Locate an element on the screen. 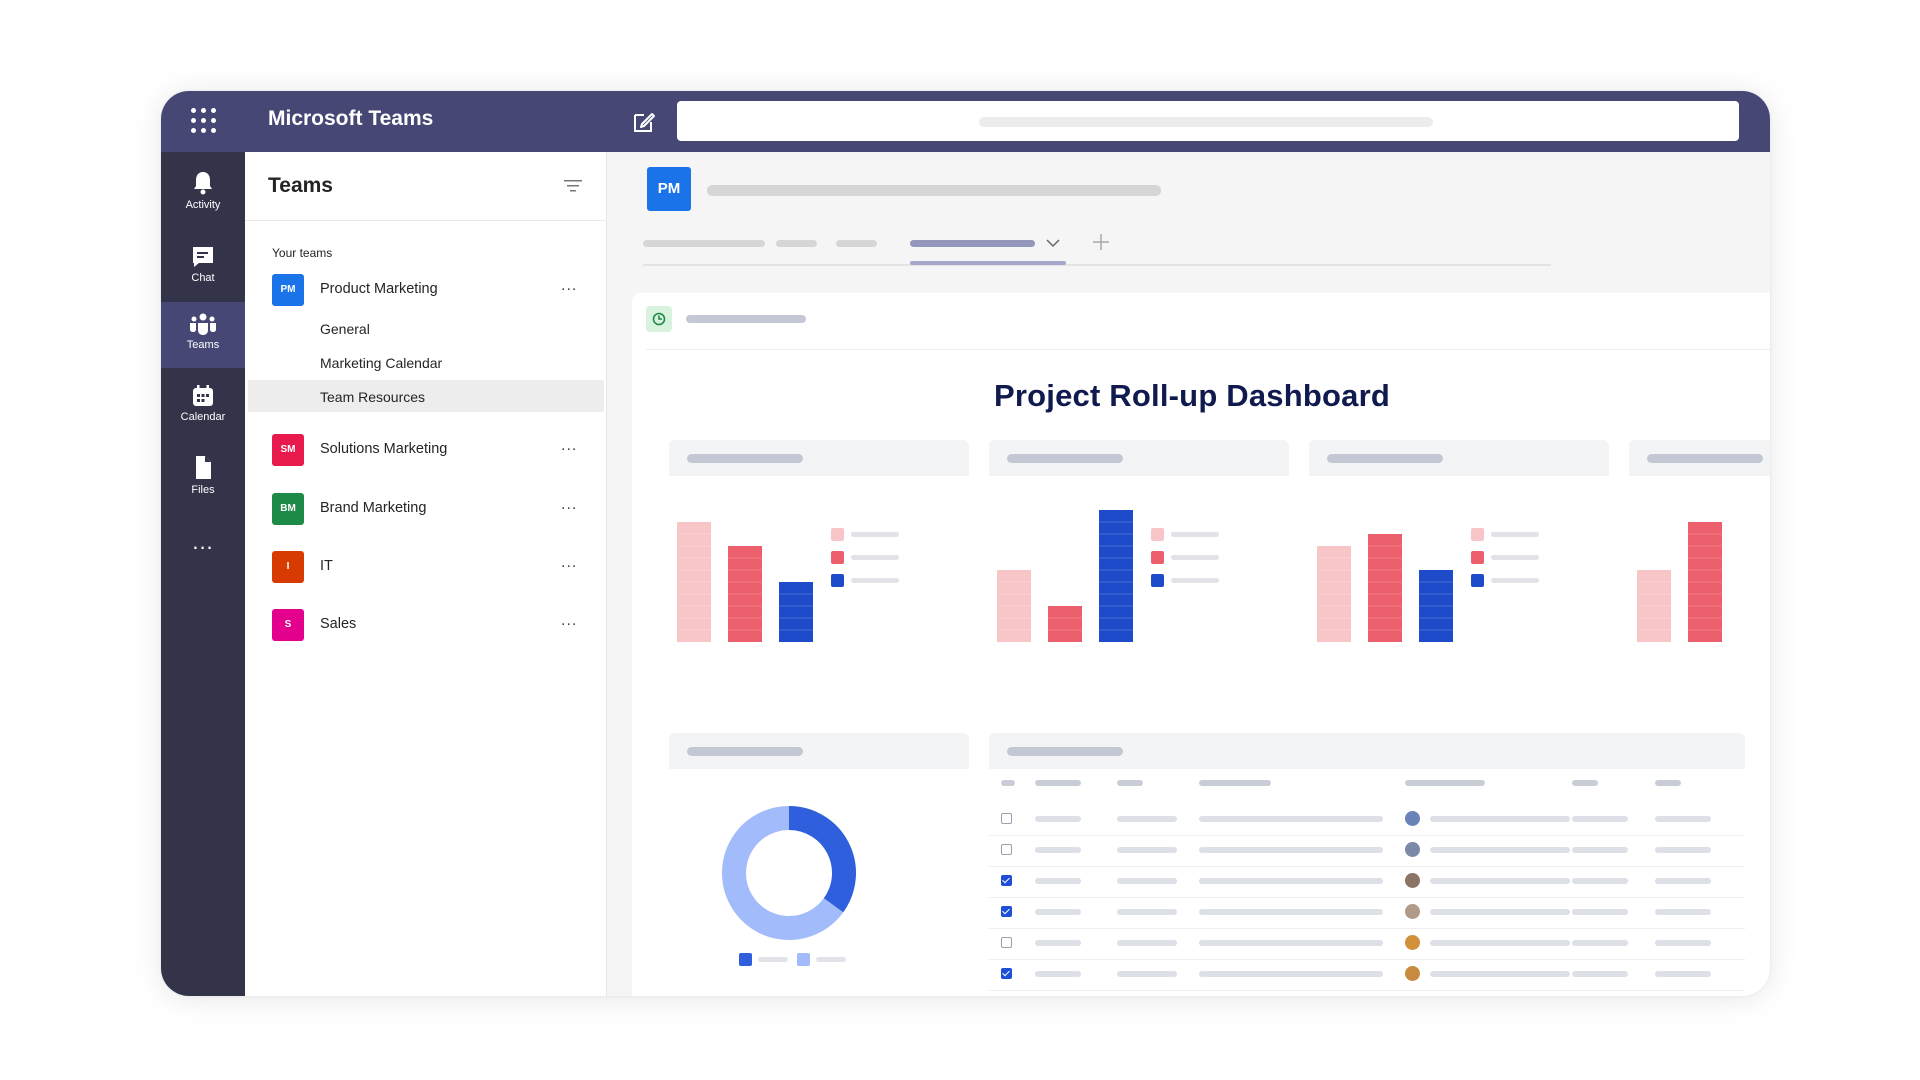  rail-label-files: Files is located at coordinates (203, 490).